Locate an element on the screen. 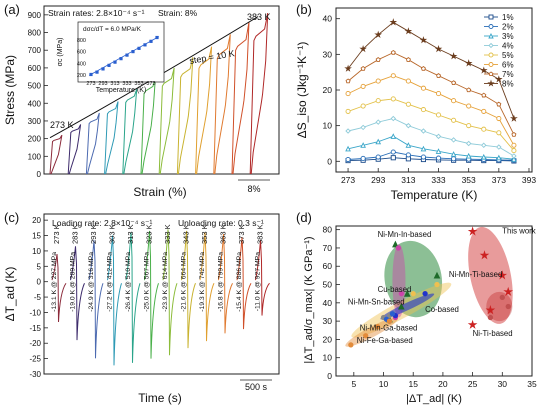 The image size is (550, 411). panel-c-min-label: -13.1 K @ 227 MPa is located at coordinates (54, 282).